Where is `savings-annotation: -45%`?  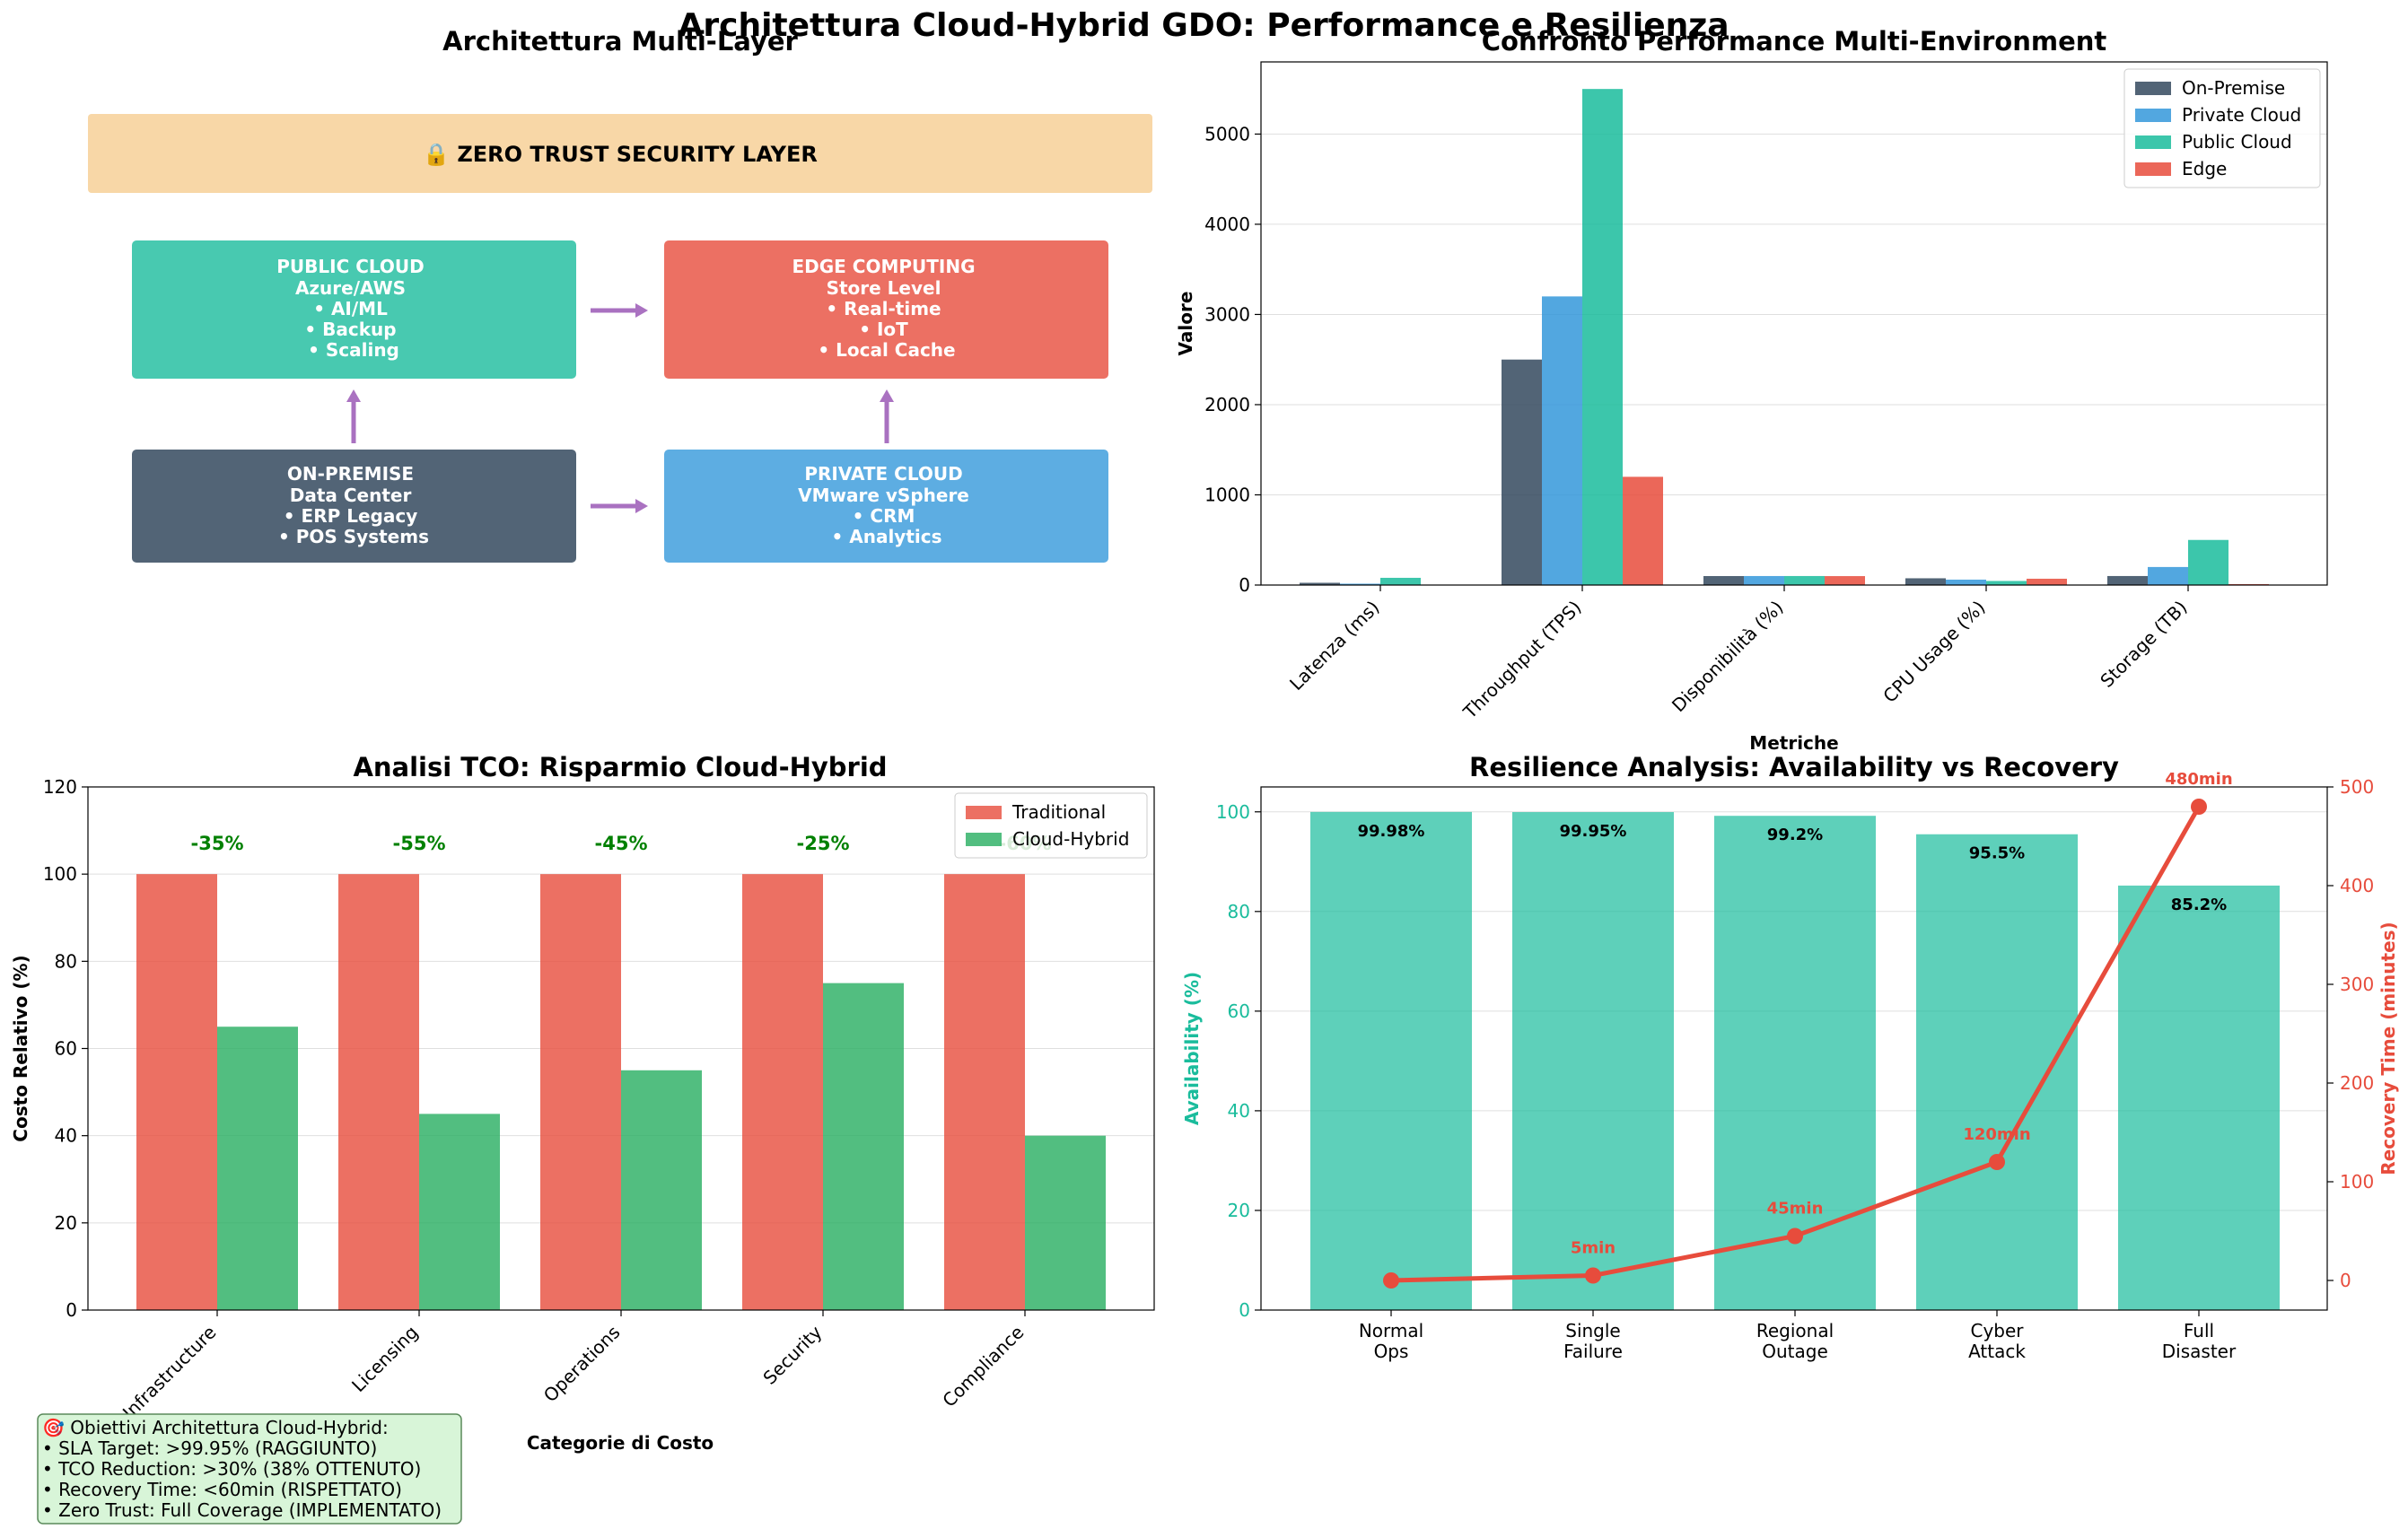
savings-annotation: -45% is located at coordinates (621, 844).